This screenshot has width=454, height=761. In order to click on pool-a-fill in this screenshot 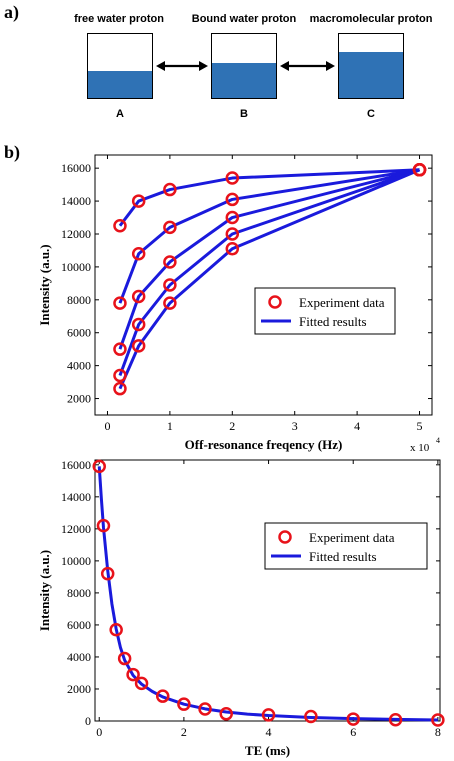, I will do `click(120, 84)`.